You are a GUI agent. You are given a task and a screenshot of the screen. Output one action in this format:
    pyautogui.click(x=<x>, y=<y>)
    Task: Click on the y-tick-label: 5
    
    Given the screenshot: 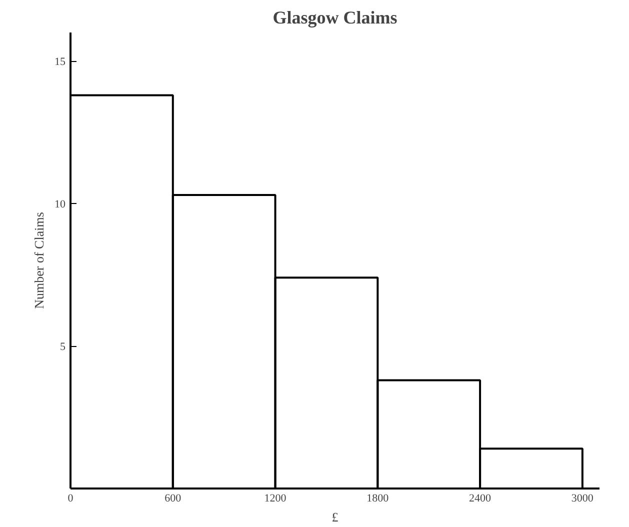 What is the action you would take?
    pyautogui.click(x=63, y=347)
    